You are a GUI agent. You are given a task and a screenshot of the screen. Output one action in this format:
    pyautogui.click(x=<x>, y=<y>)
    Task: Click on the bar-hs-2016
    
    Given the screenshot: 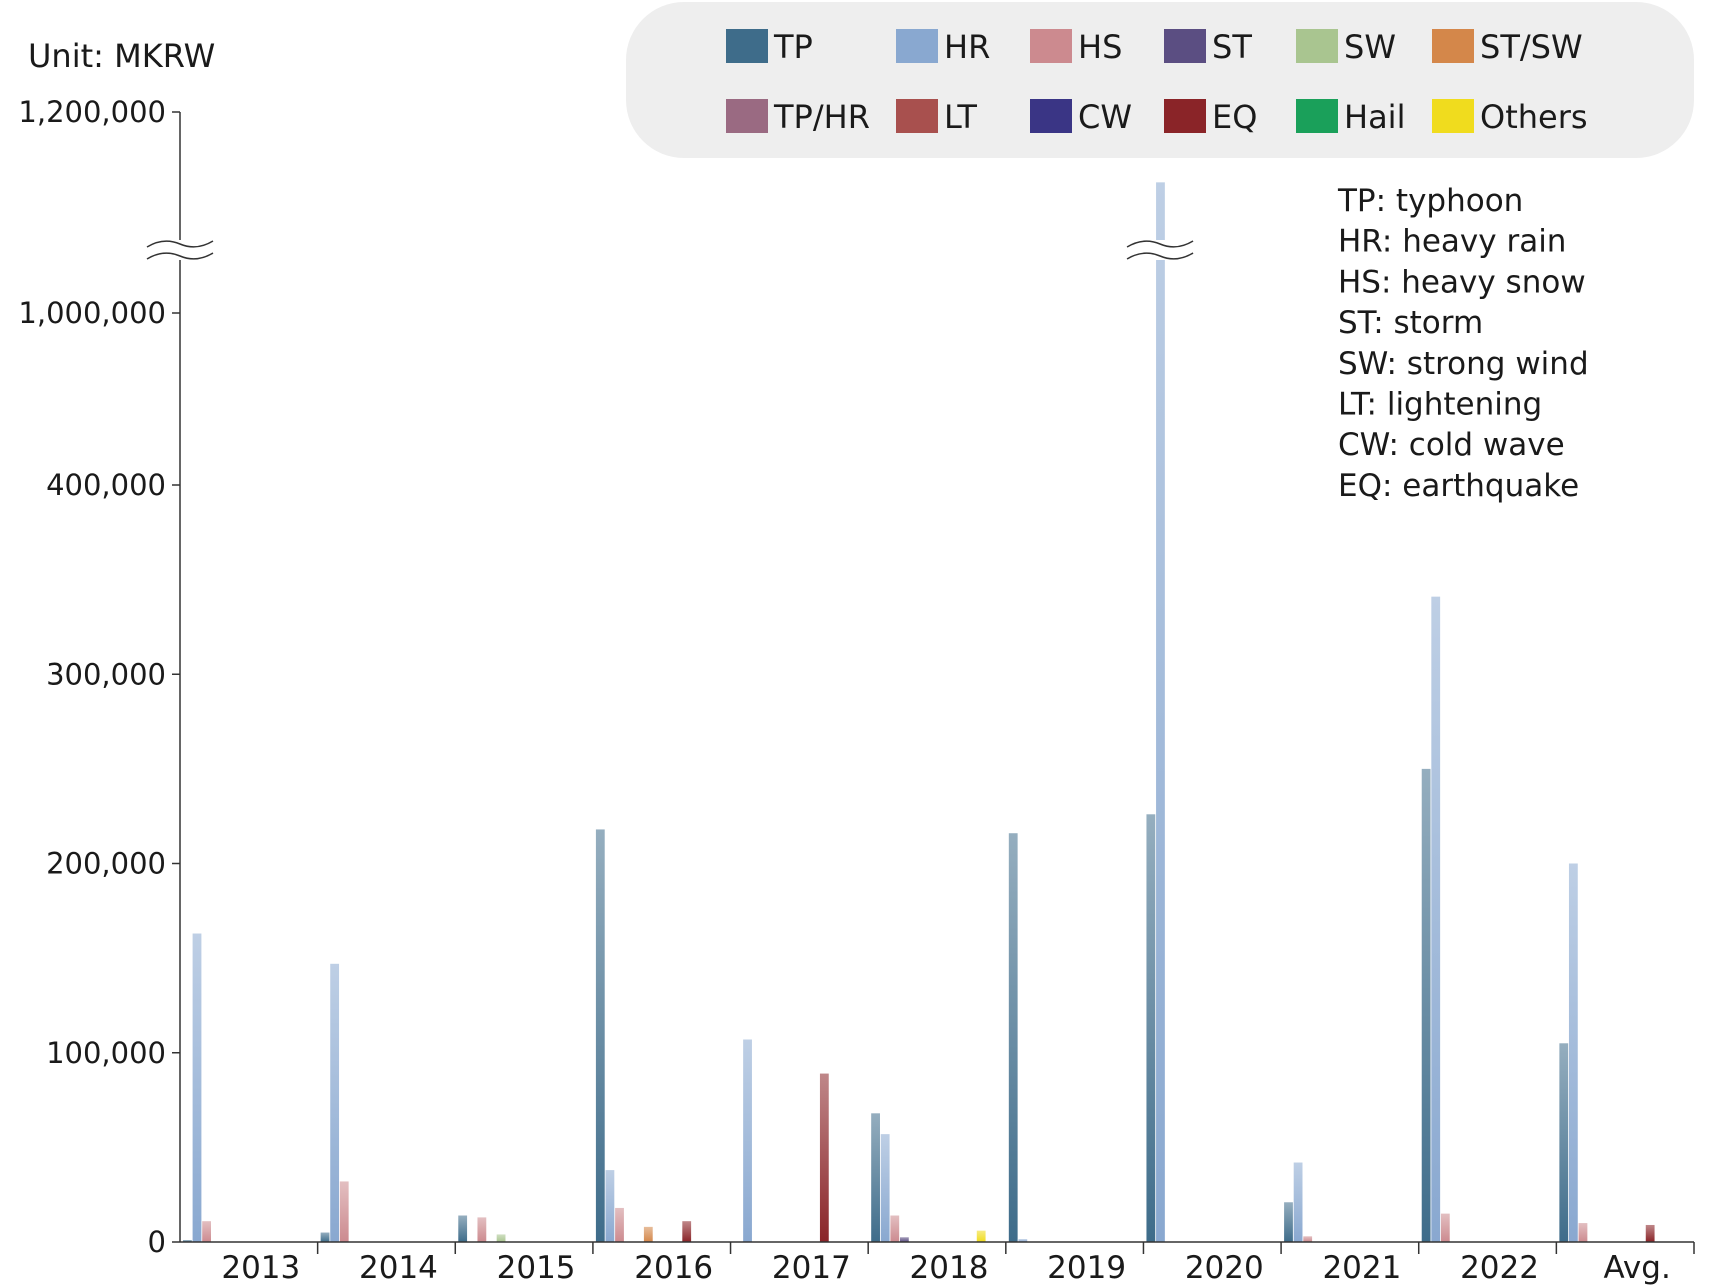 What is the action you would take?
    pyautogui.click(x=619, y=1224)
    